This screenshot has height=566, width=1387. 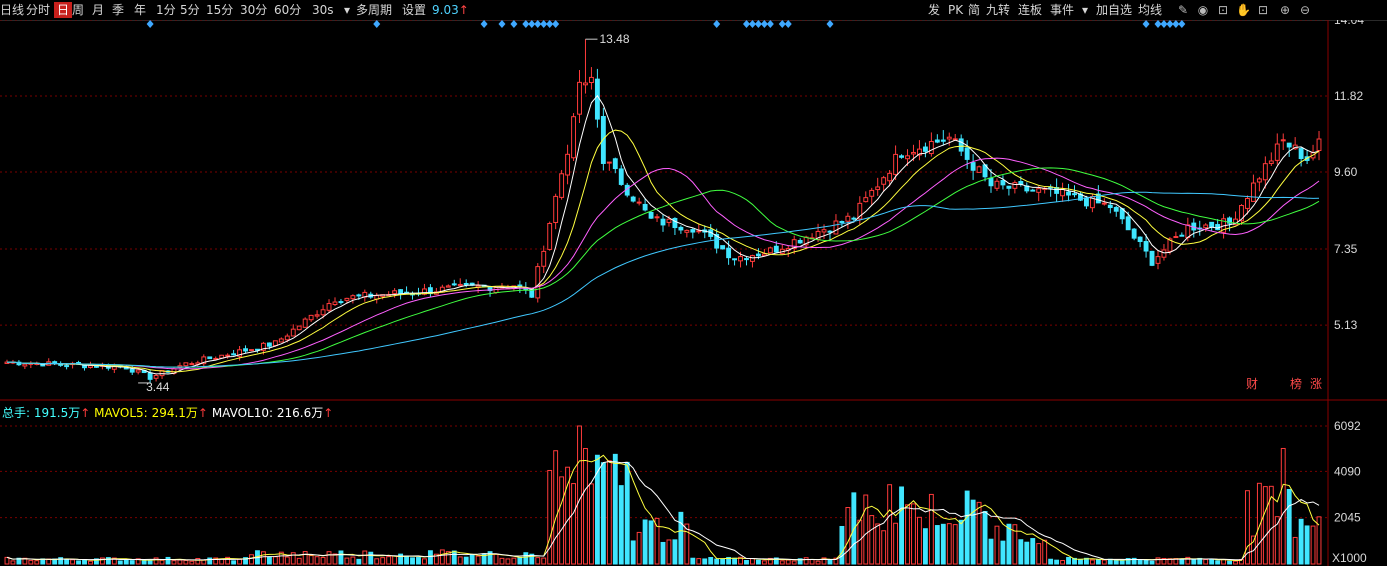 What do you see at coordinates (374, 10) in the screenshot?
I see `period-tab-13: 多周期` at bounding box center [374, 10].